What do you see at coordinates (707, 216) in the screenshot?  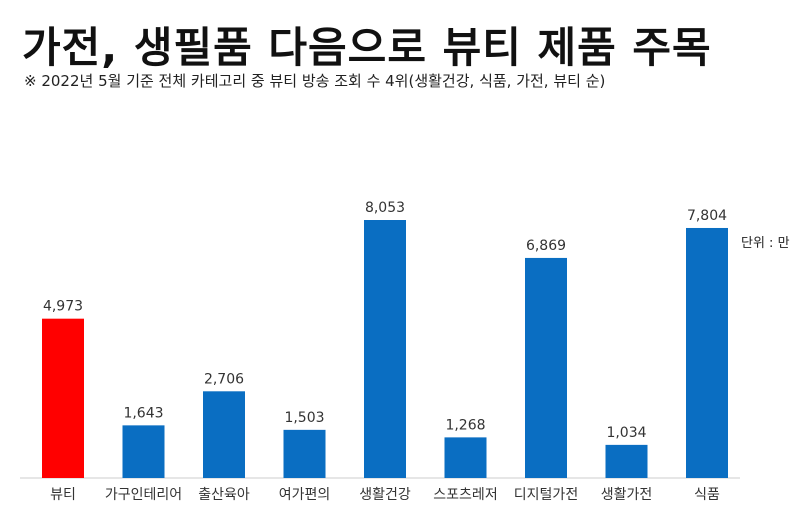 I see `data-label: 7,804` at bounding box center [707, 216].